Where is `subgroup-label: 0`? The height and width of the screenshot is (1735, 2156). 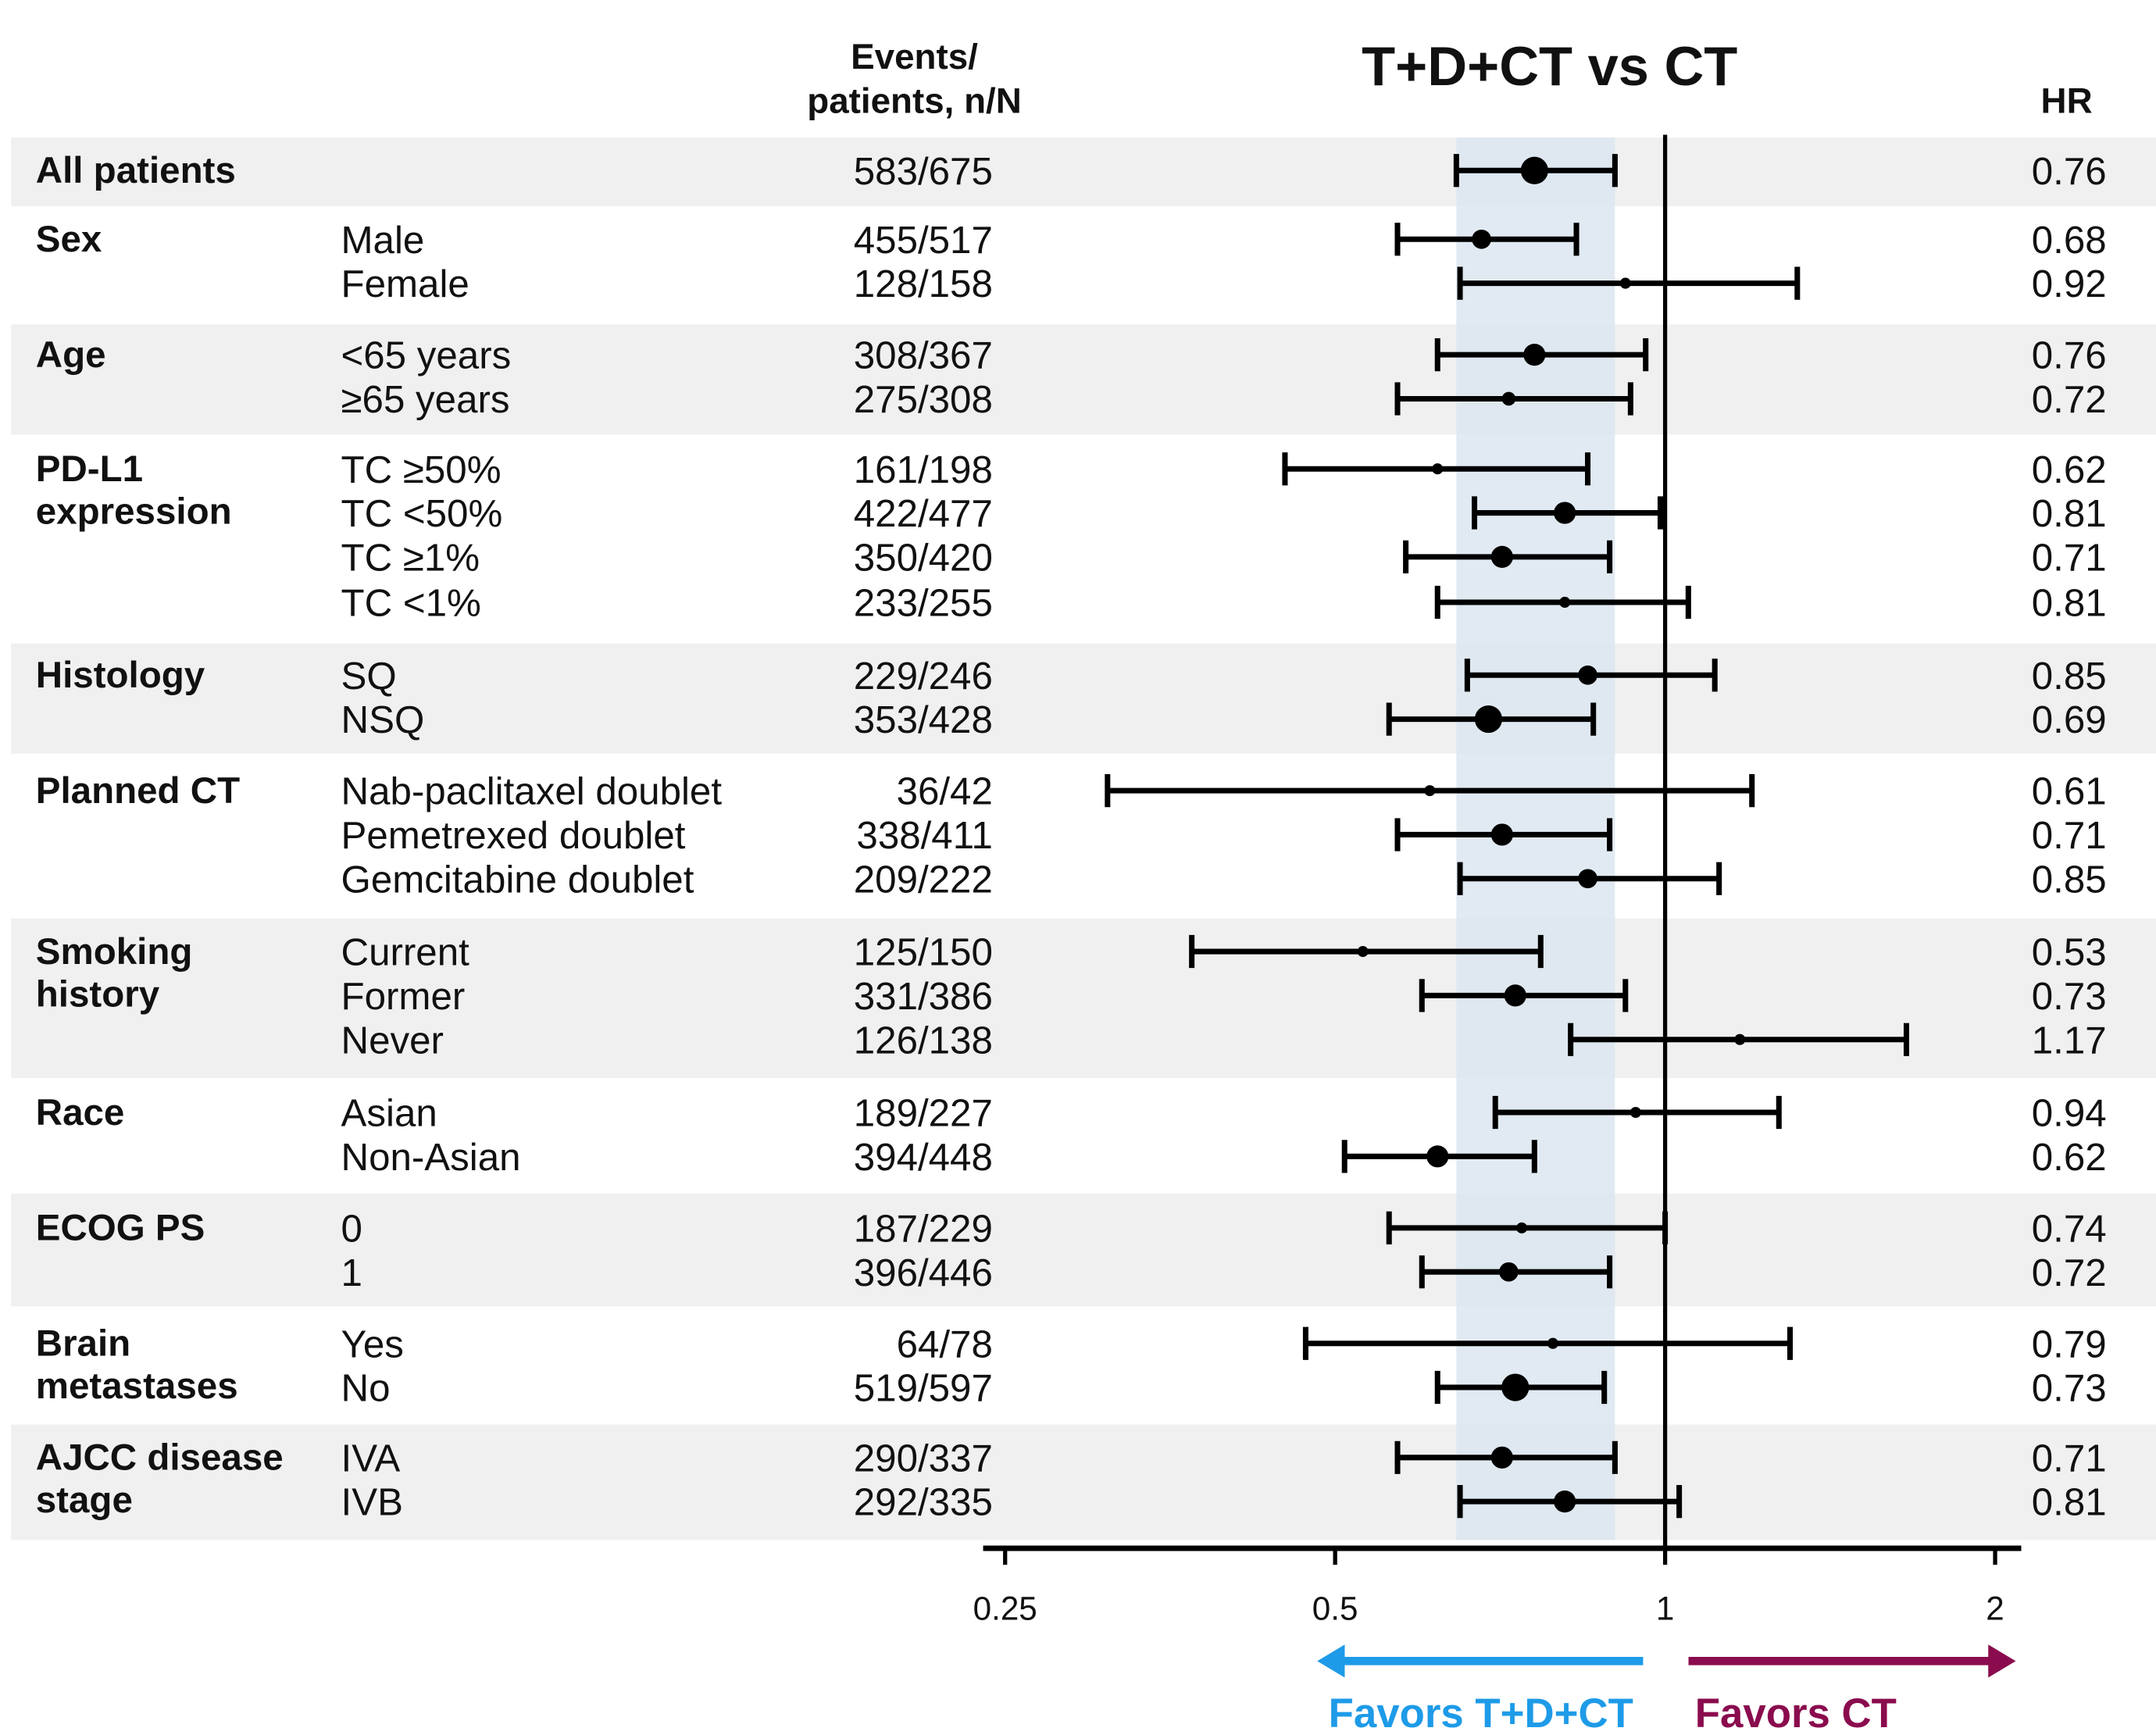 subgroup-label: 0 is located at coordinates (351, 1228).